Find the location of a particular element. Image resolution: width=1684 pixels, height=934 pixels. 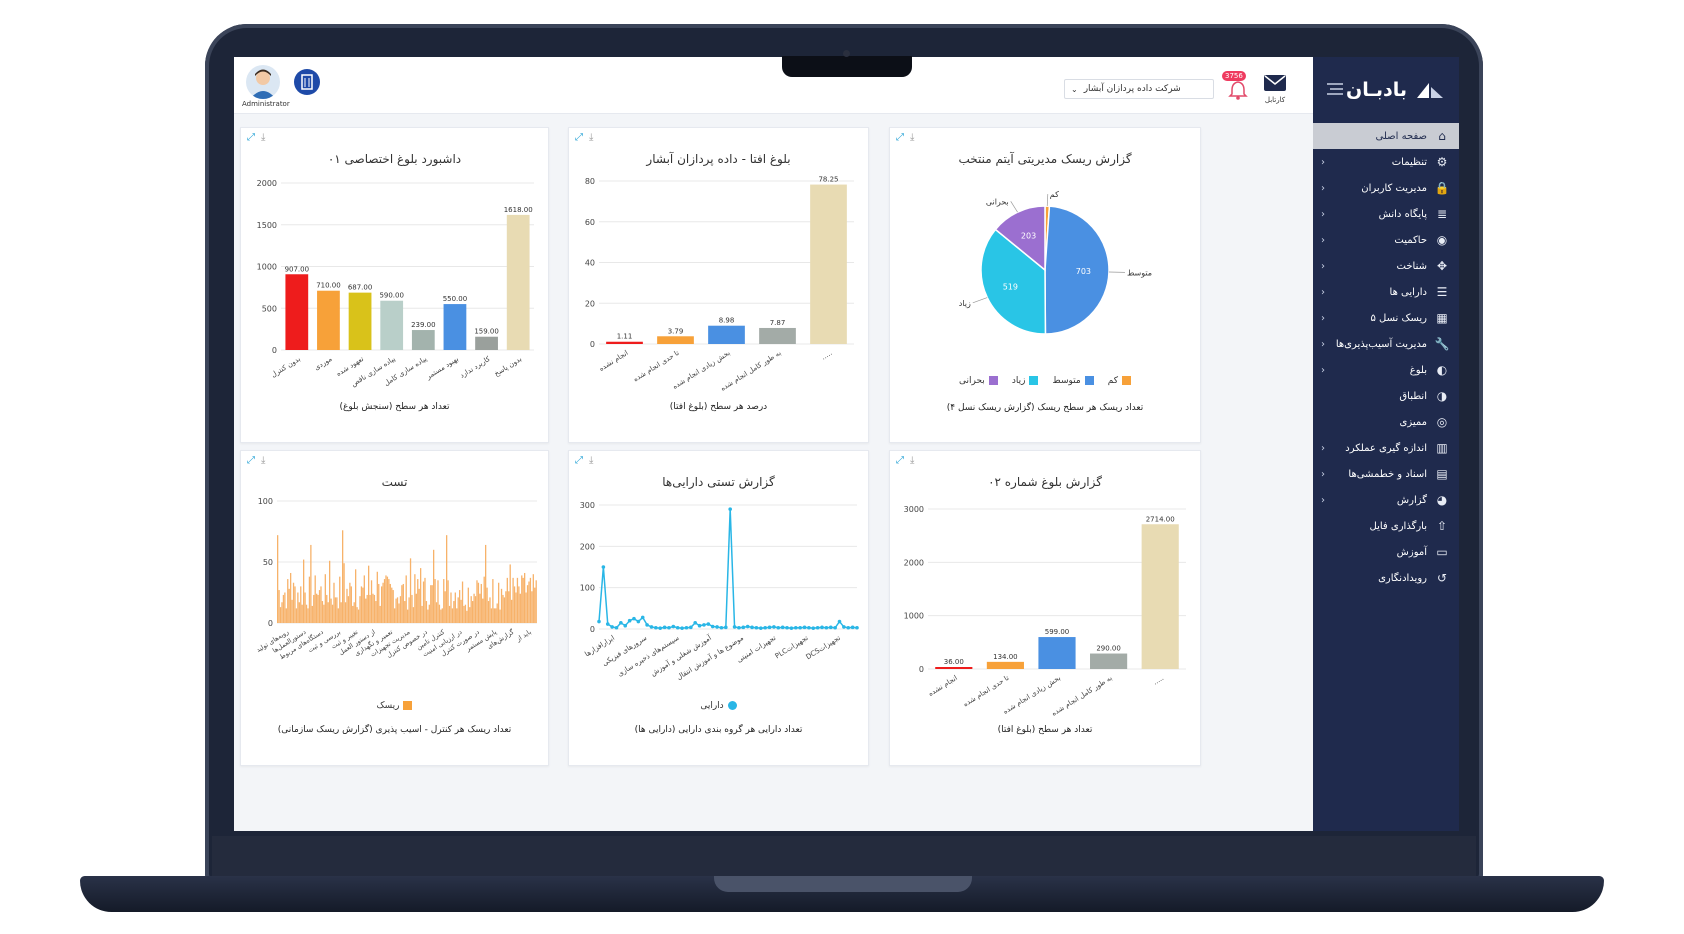

sidebar-item: ◑ انطباق is located at coordinates (1386, 396).